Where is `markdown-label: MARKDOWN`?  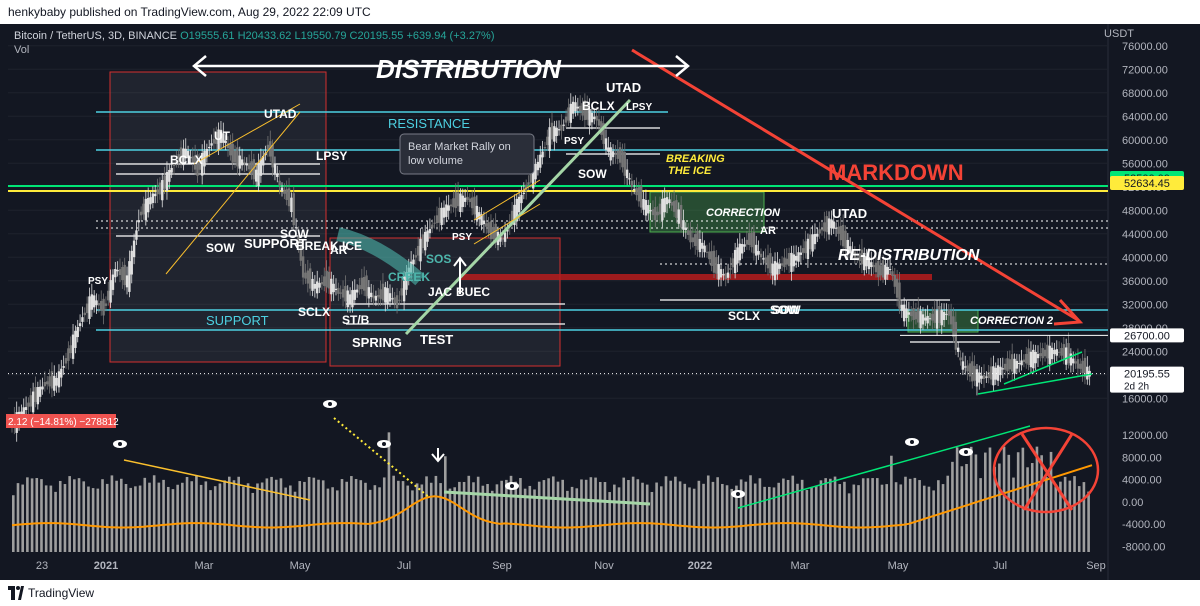
markdown-label: MARKDOWN is located at coordinates (896, 172).